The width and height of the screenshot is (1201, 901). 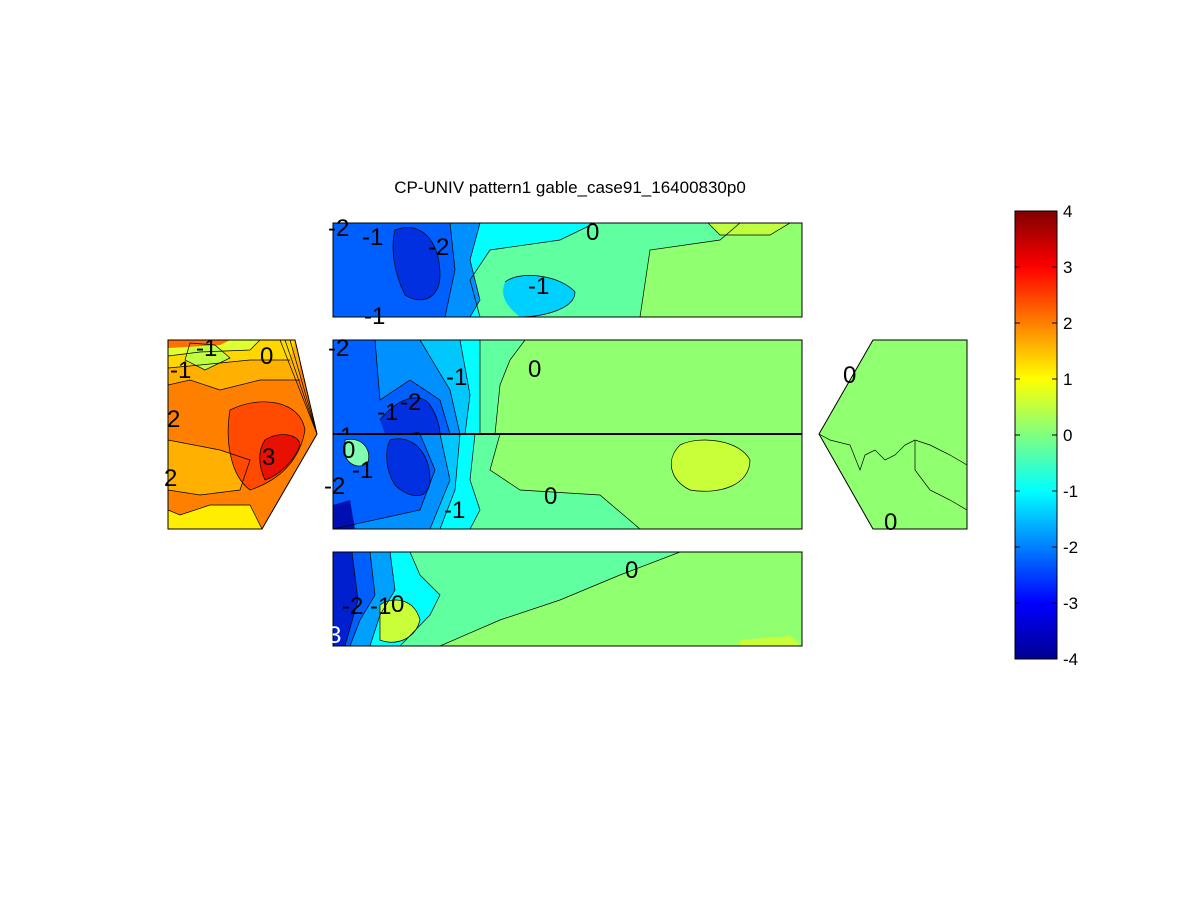 I want to click on colorbar-tick-label: -4, so click(x=1070, y=659).